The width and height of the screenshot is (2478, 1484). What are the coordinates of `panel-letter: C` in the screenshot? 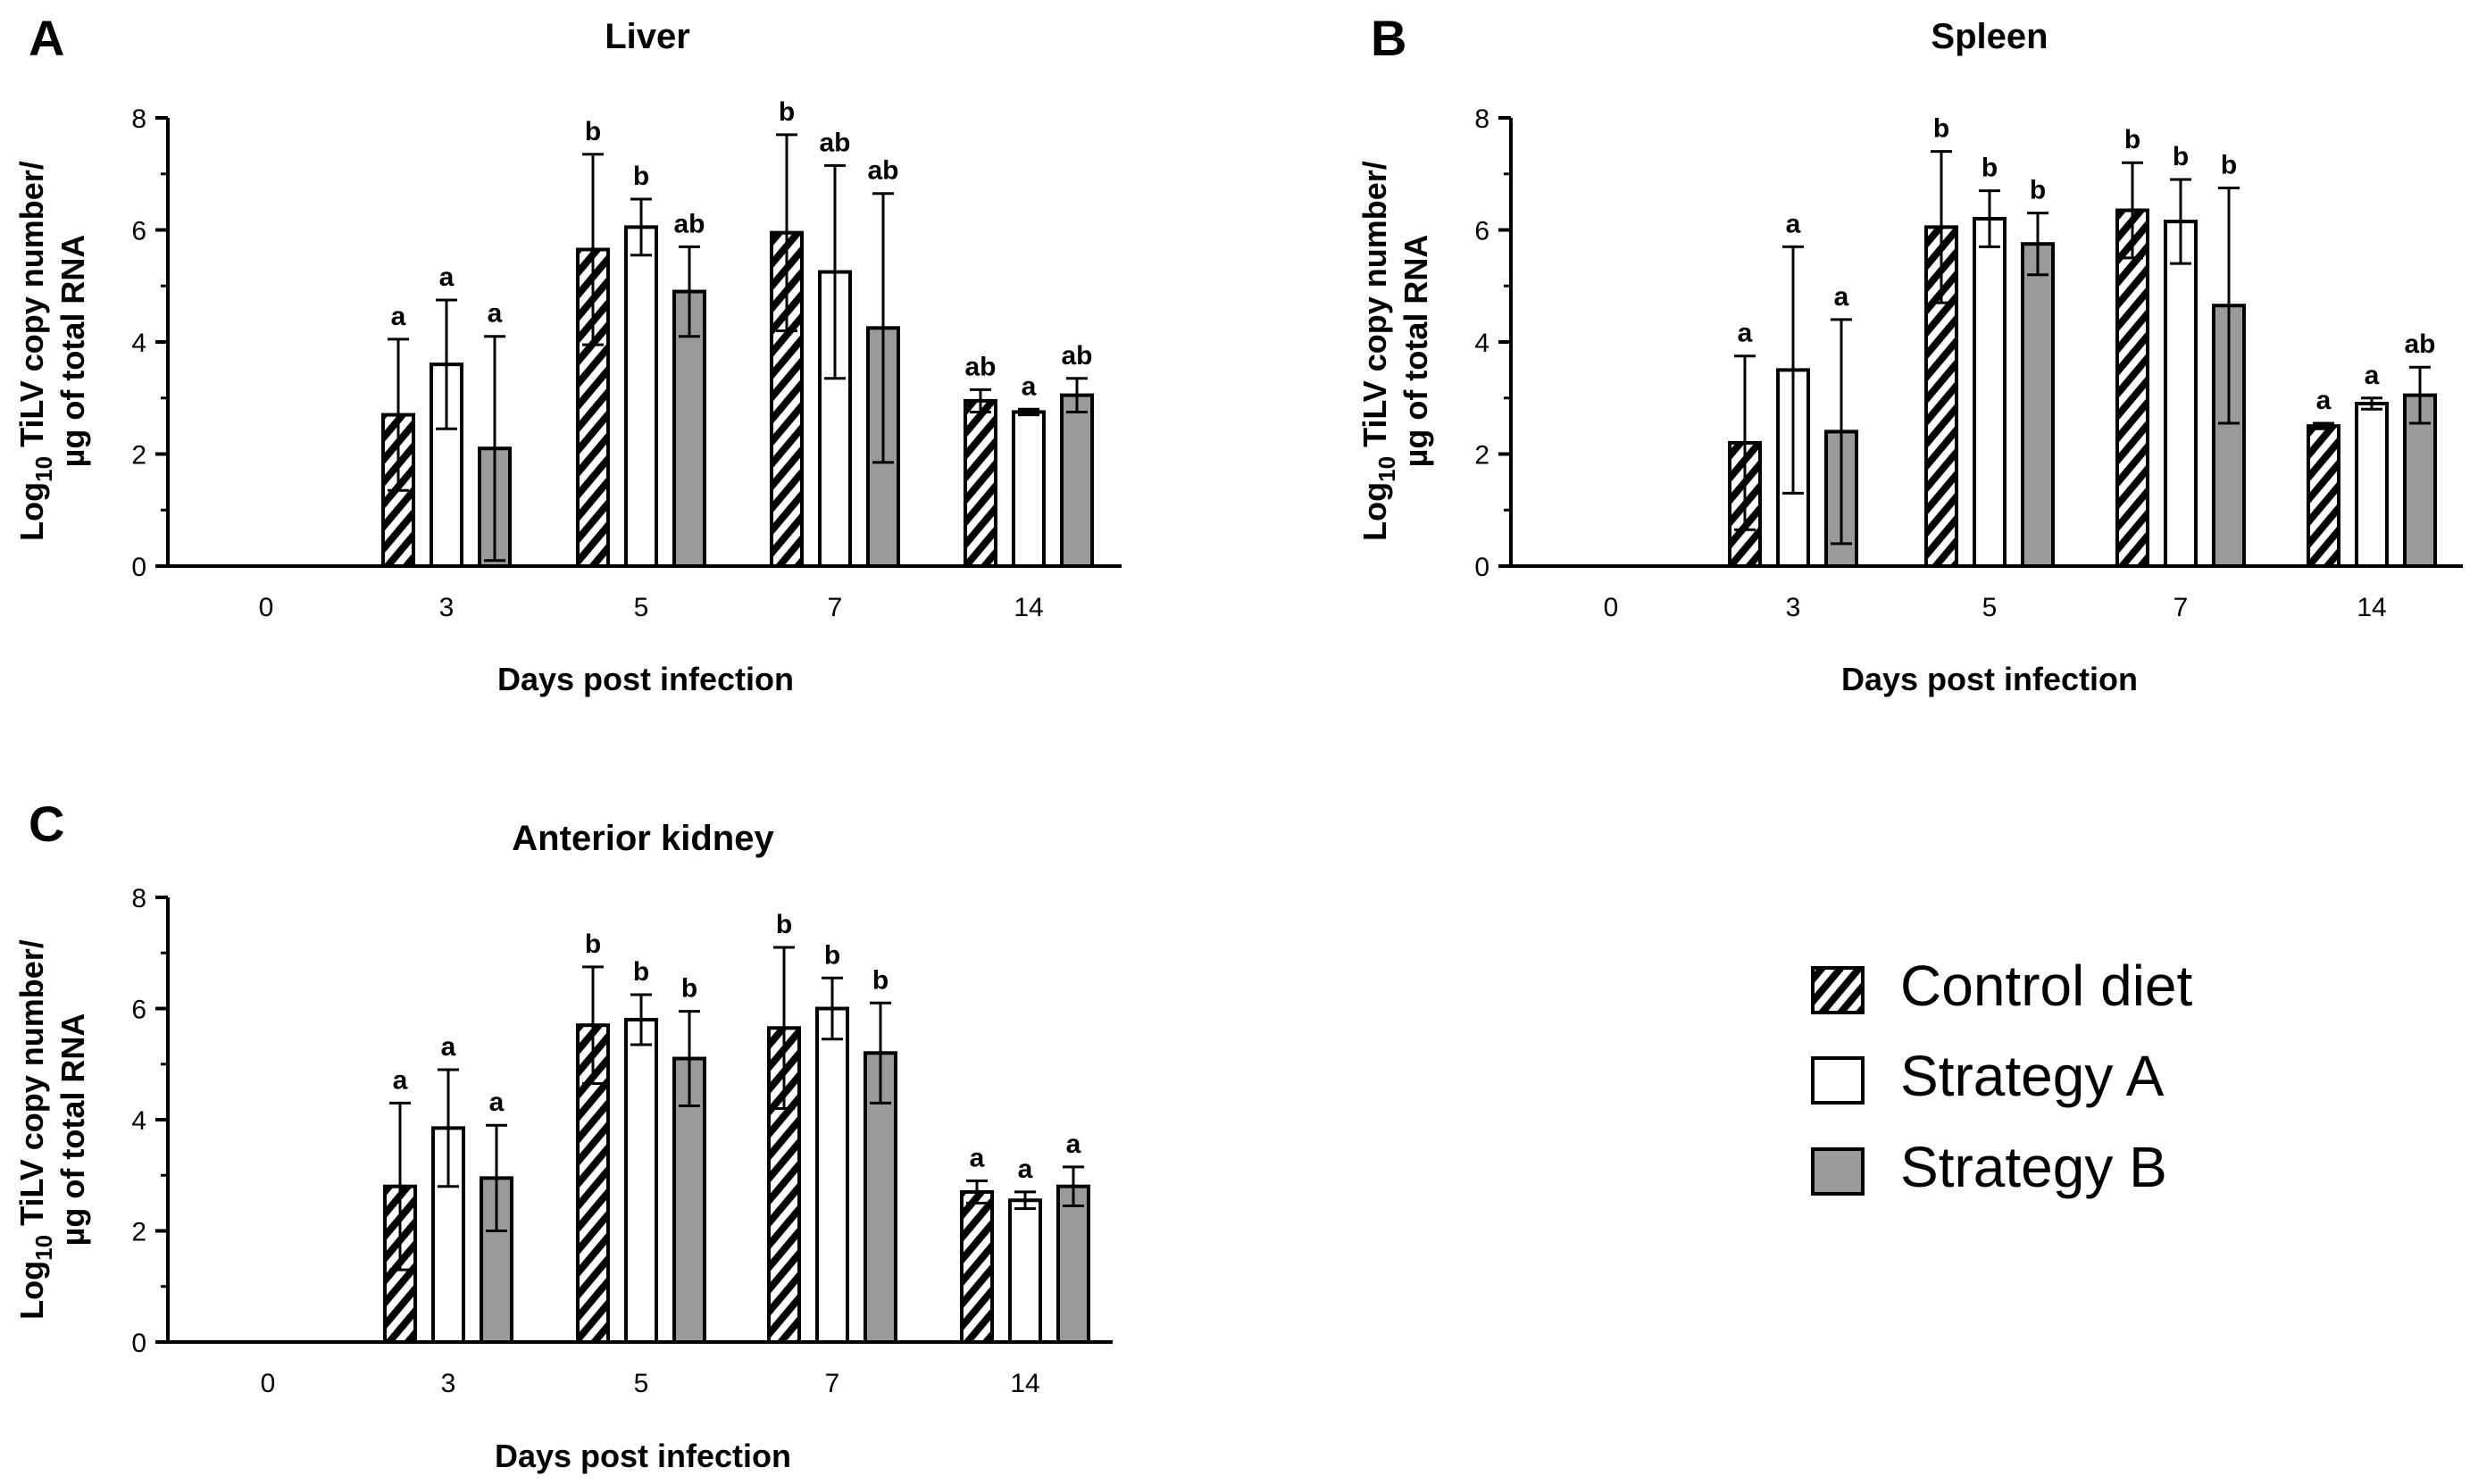 It's located at (46, 824).